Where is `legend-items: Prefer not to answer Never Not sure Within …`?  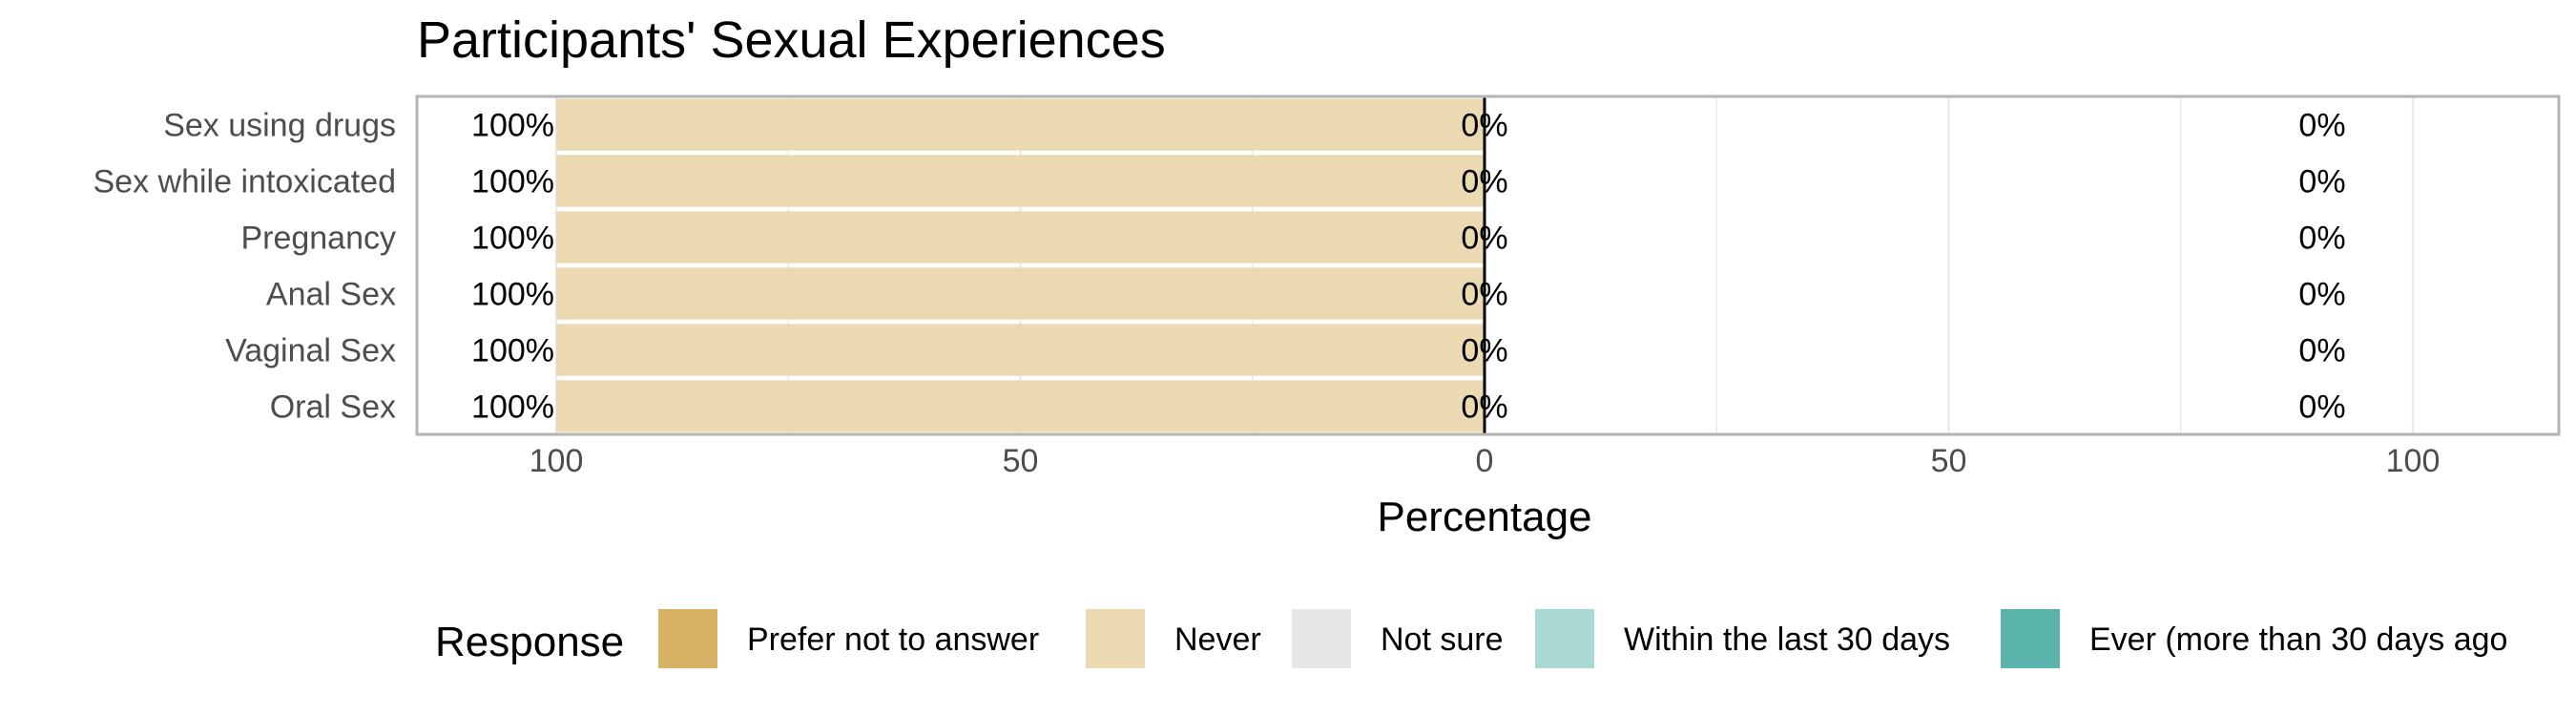 legend-items: Prefer not to answer Never Not sure Within … is located at coordinates (1581, 638).